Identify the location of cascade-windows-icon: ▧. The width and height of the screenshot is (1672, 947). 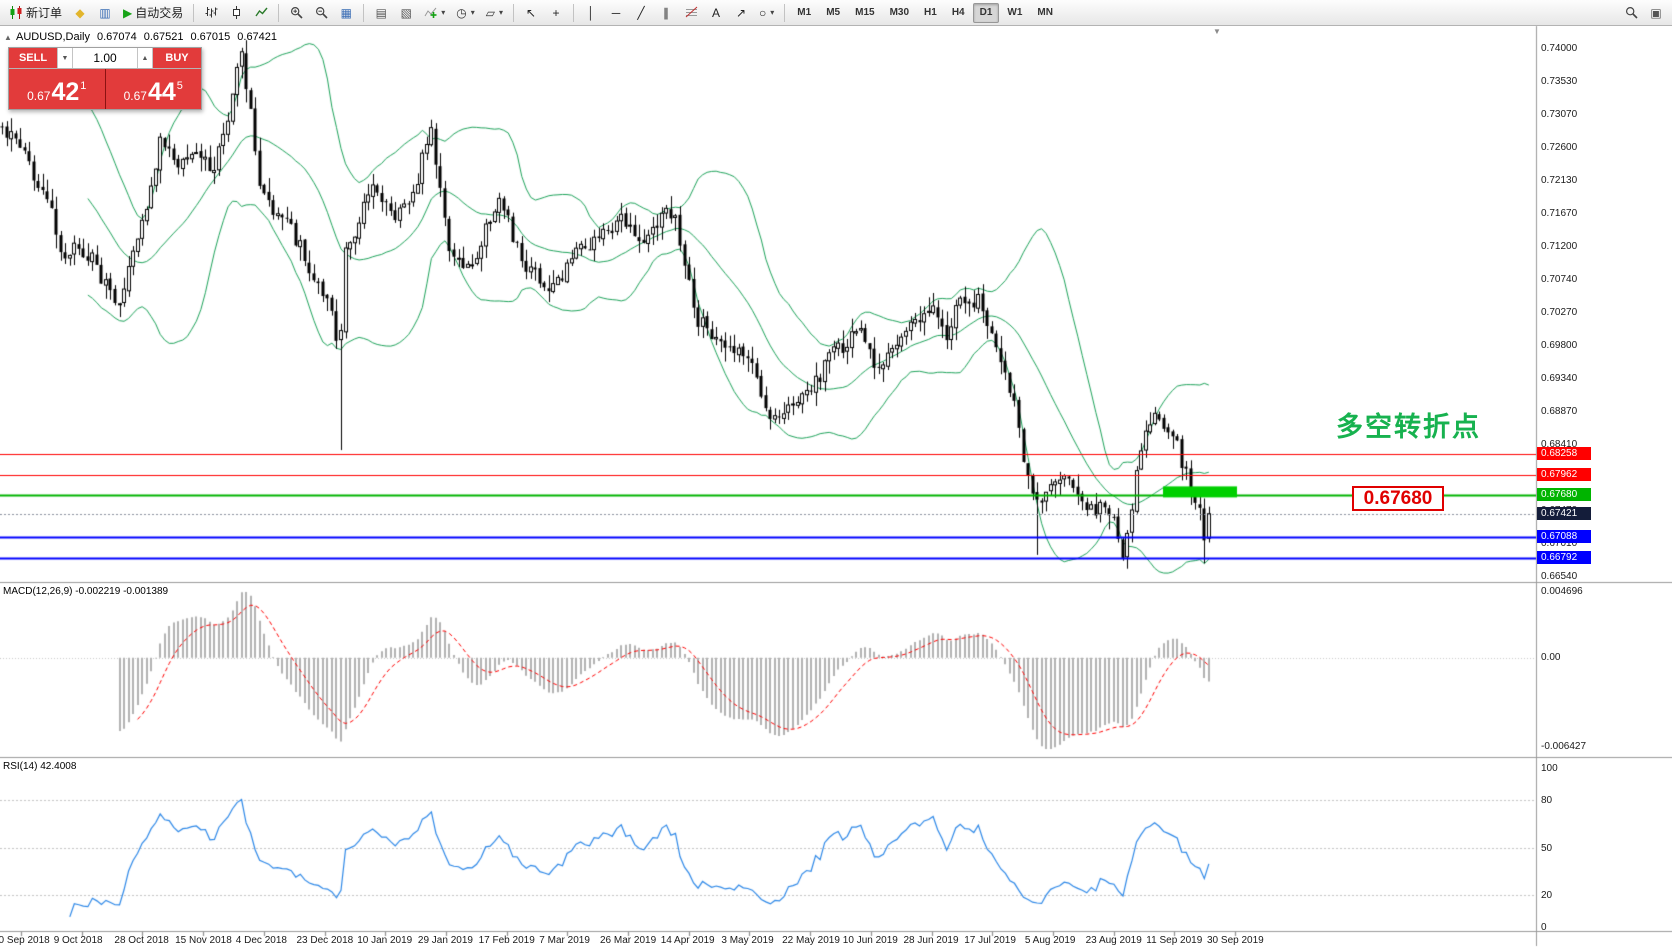
(406, 12).